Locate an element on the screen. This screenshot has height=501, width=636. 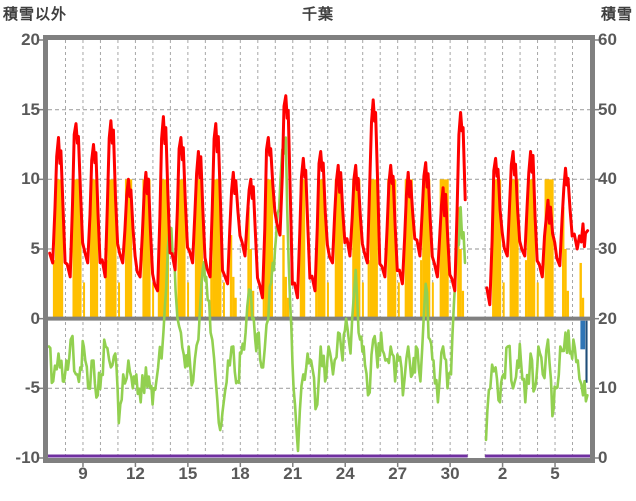
left-axis-tick-label: 15 is located at coordinates (30, 109).